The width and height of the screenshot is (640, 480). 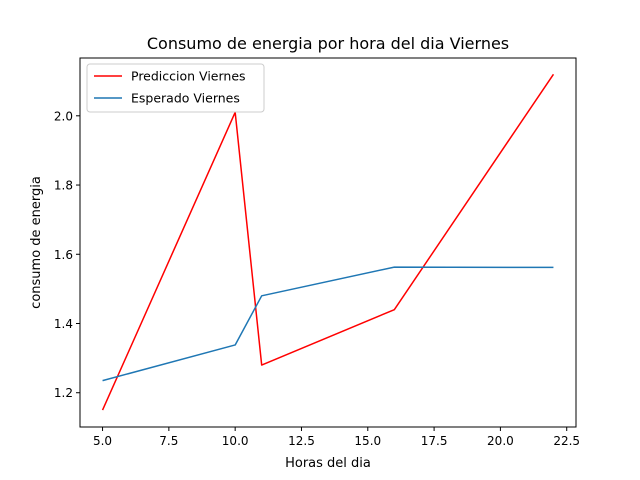 I want to click on x-tick-label: 7.5, so click(x=168, y=441).